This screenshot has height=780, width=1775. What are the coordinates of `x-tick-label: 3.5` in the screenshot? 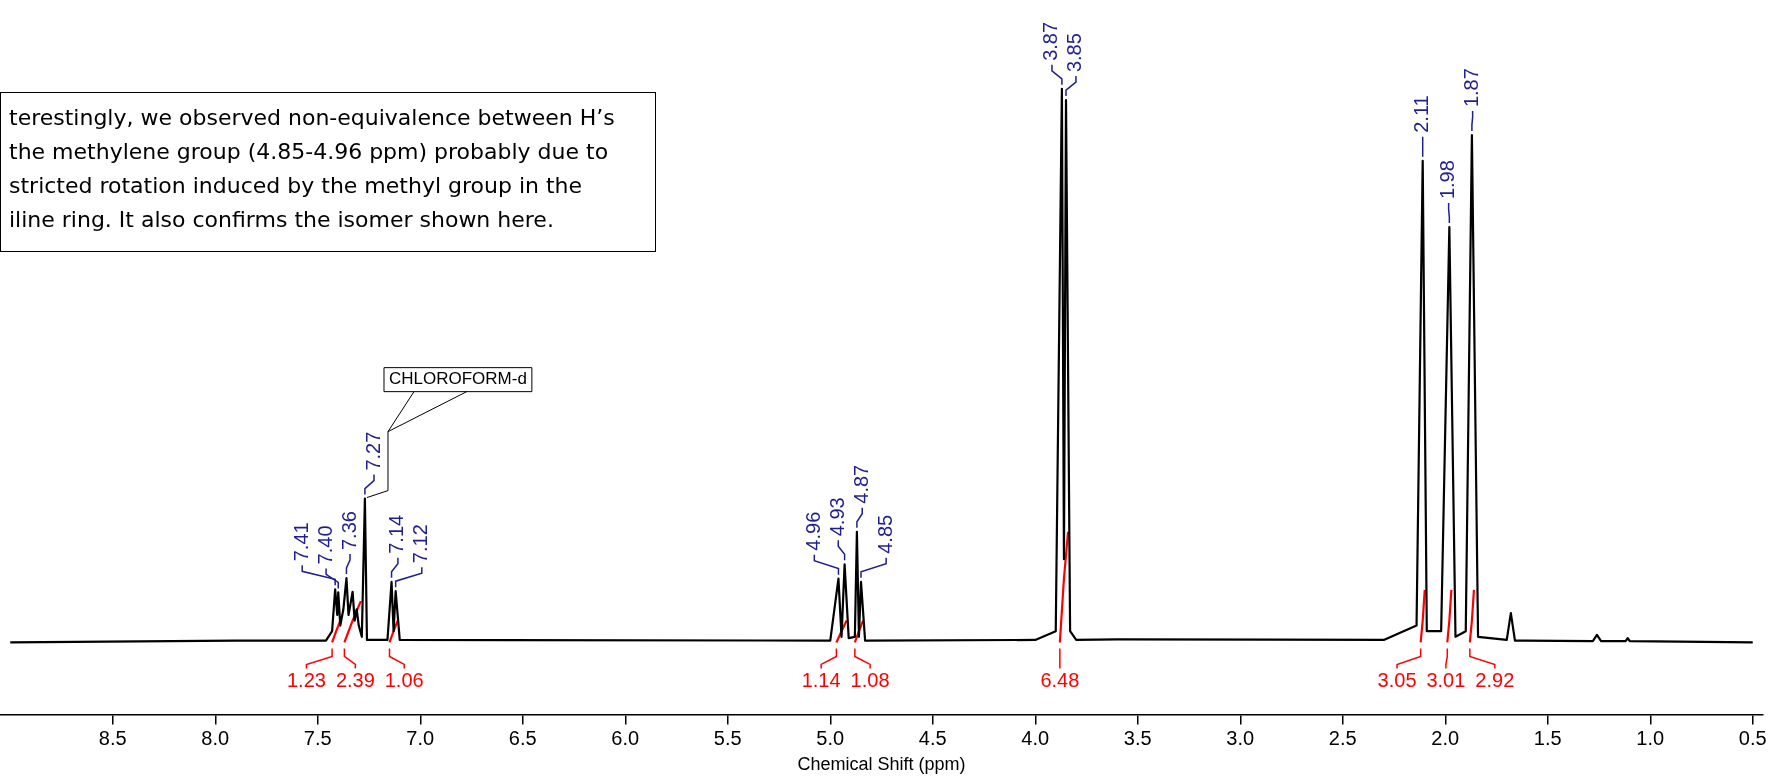 It's located at (1137, 737).